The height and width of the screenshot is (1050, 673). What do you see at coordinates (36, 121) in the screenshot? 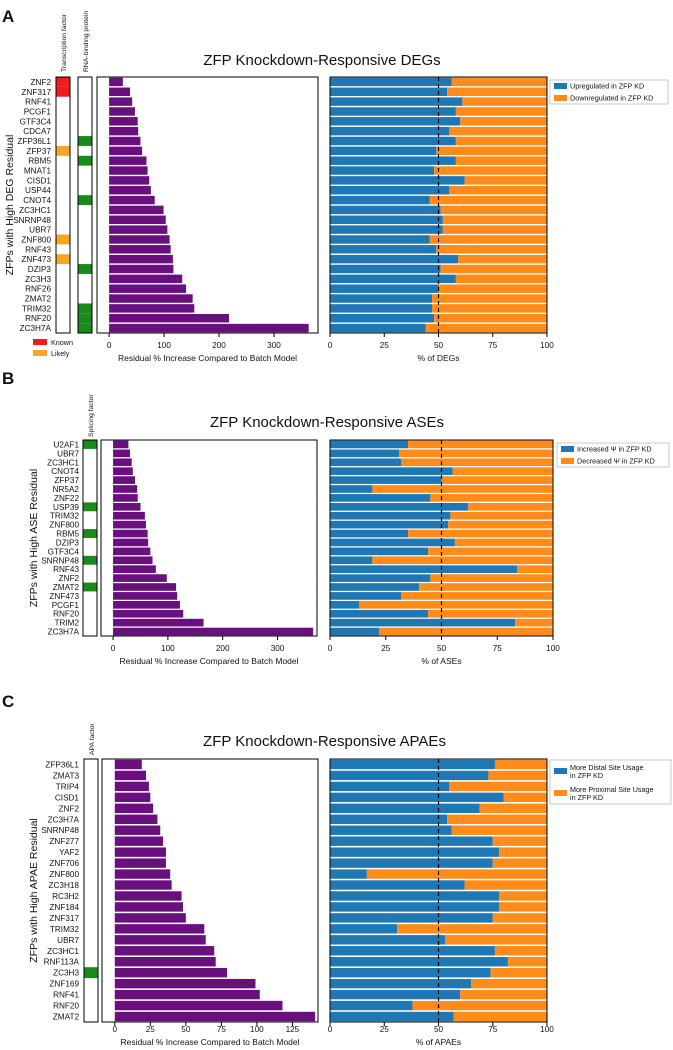
I see `gene-label: GTF3C4` at bounding box center [36, 121].